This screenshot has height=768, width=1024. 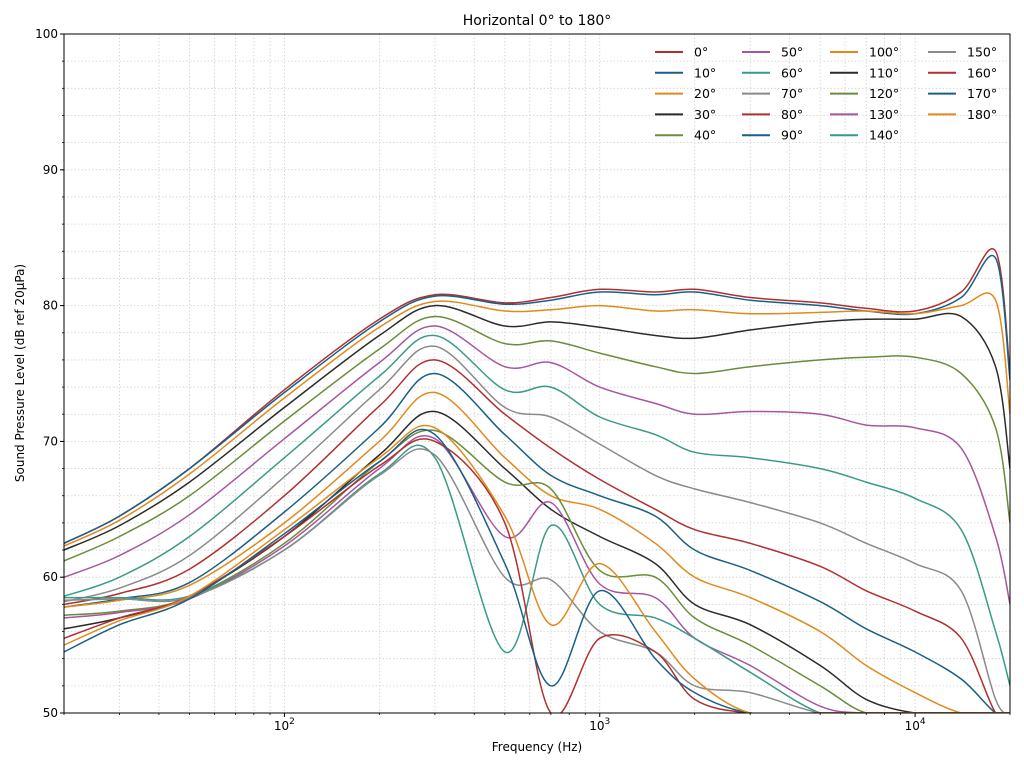 What do you see at coordinates (884, 135) in the screenshot?
I see `legend-label: 140°` at bounding box center [884, 135].